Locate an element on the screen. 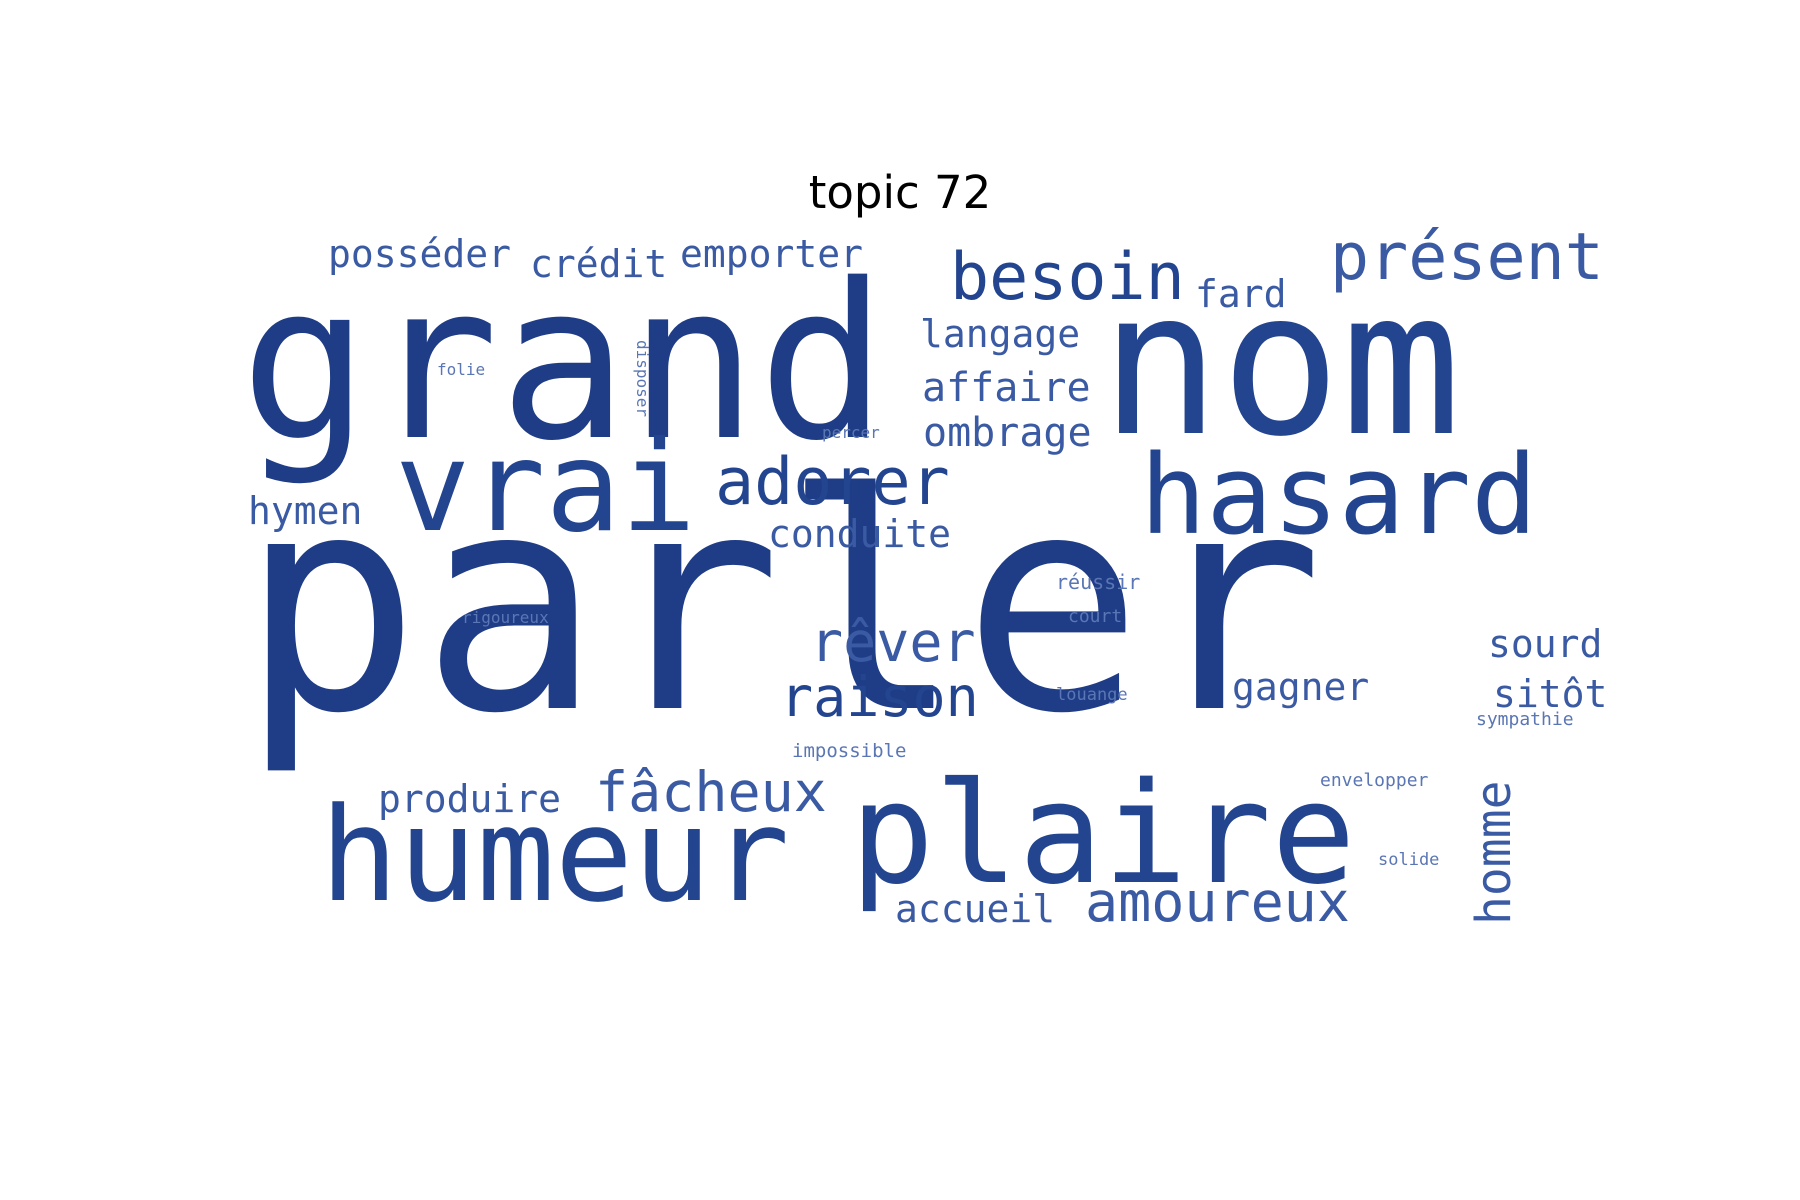  word-folie: folie is located at coordinates (461, 369).